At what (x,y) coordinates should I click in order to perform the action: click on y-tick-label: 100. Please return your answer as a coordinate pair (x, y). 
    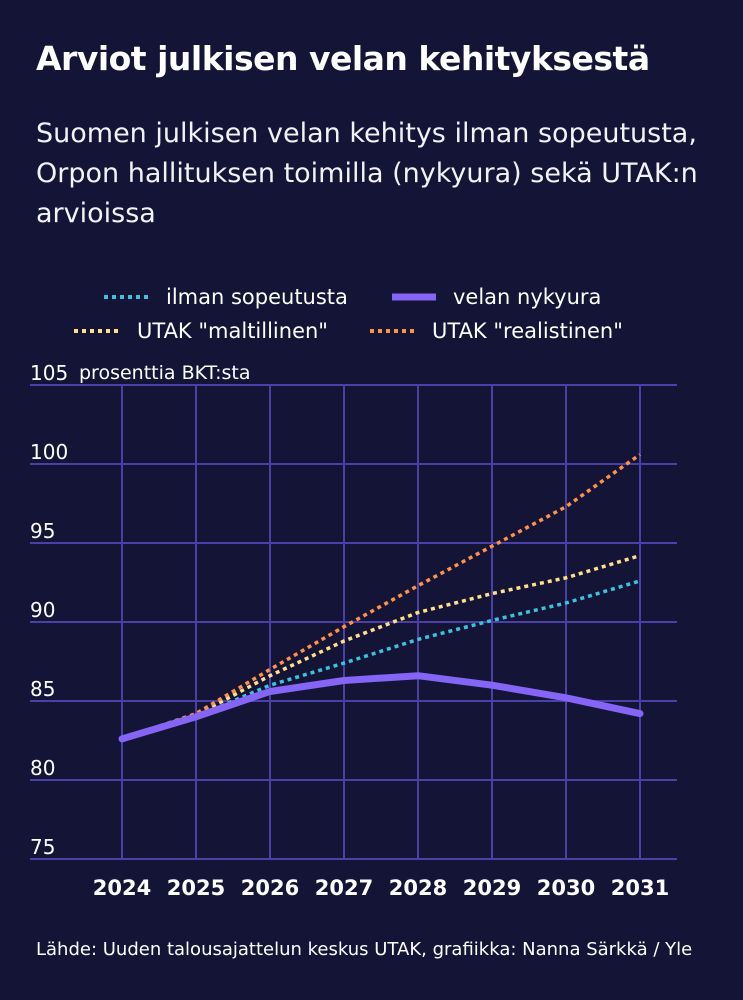
    Looking at the image, I should click on (49, 452).